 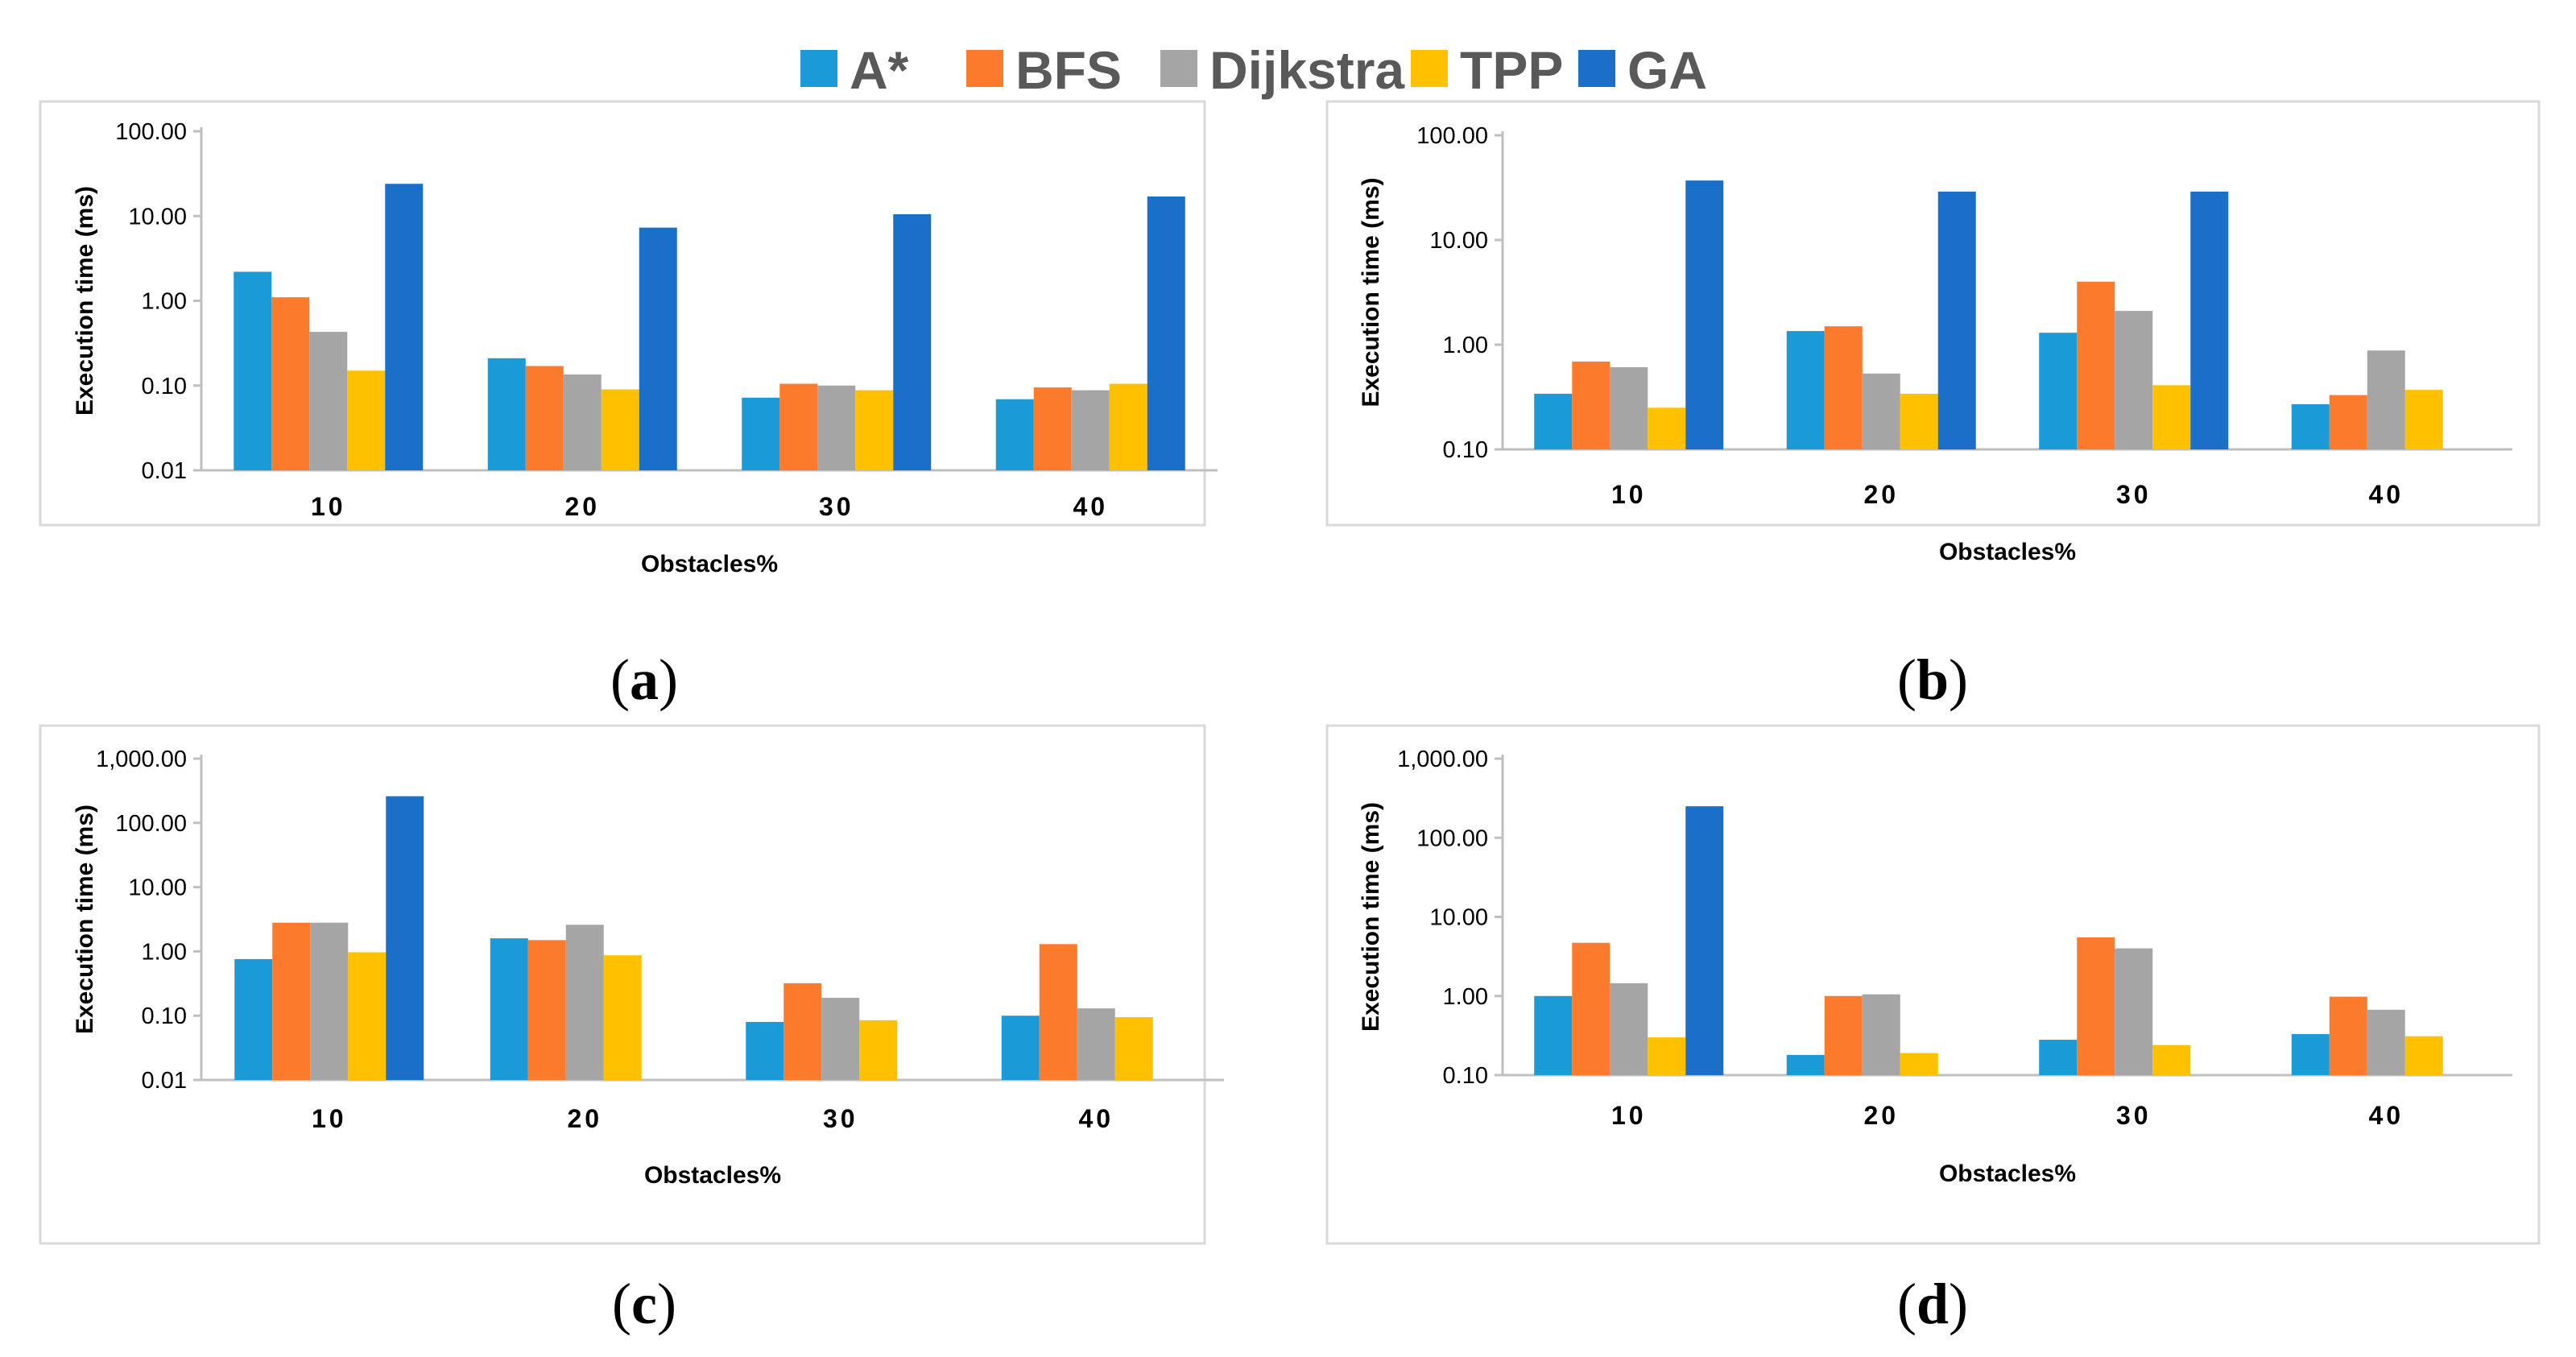 What do you see at coordinates (854, 70) in the screenshot?
I see `legend-item-0: A*` at bounding box center [854, 70].